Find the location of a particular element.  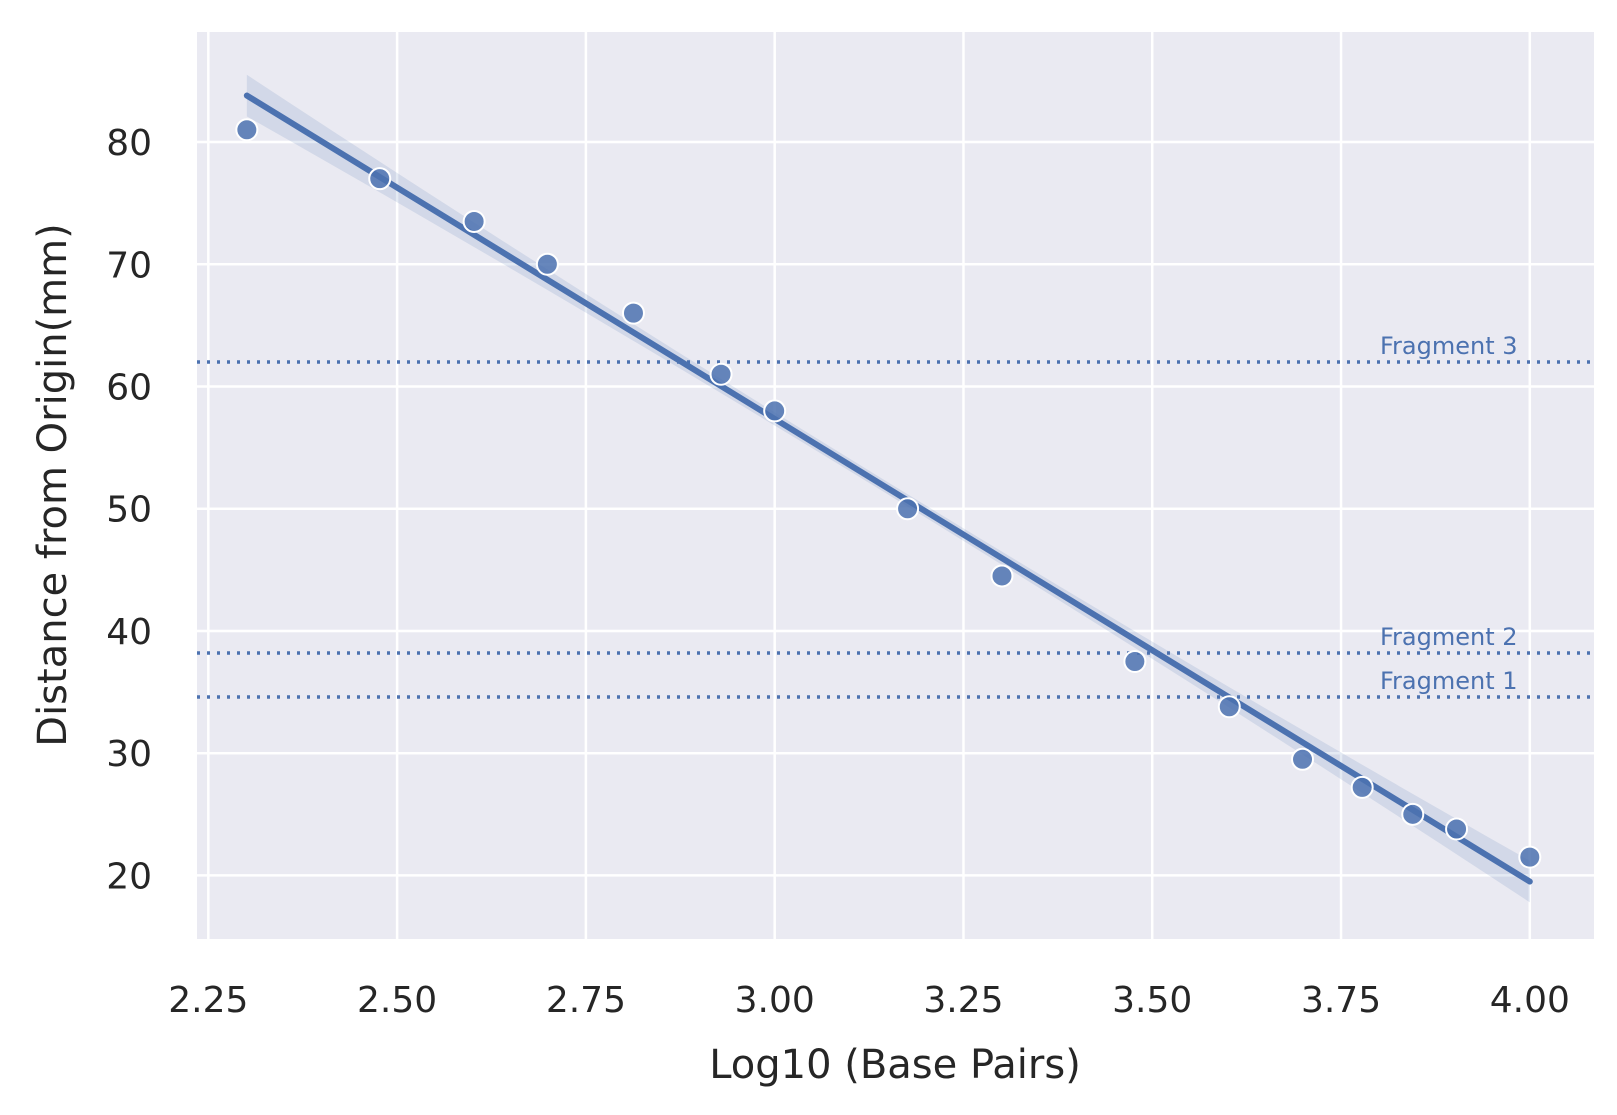

x-tick-label: 3.25 is located at coordinates (963, 1000).